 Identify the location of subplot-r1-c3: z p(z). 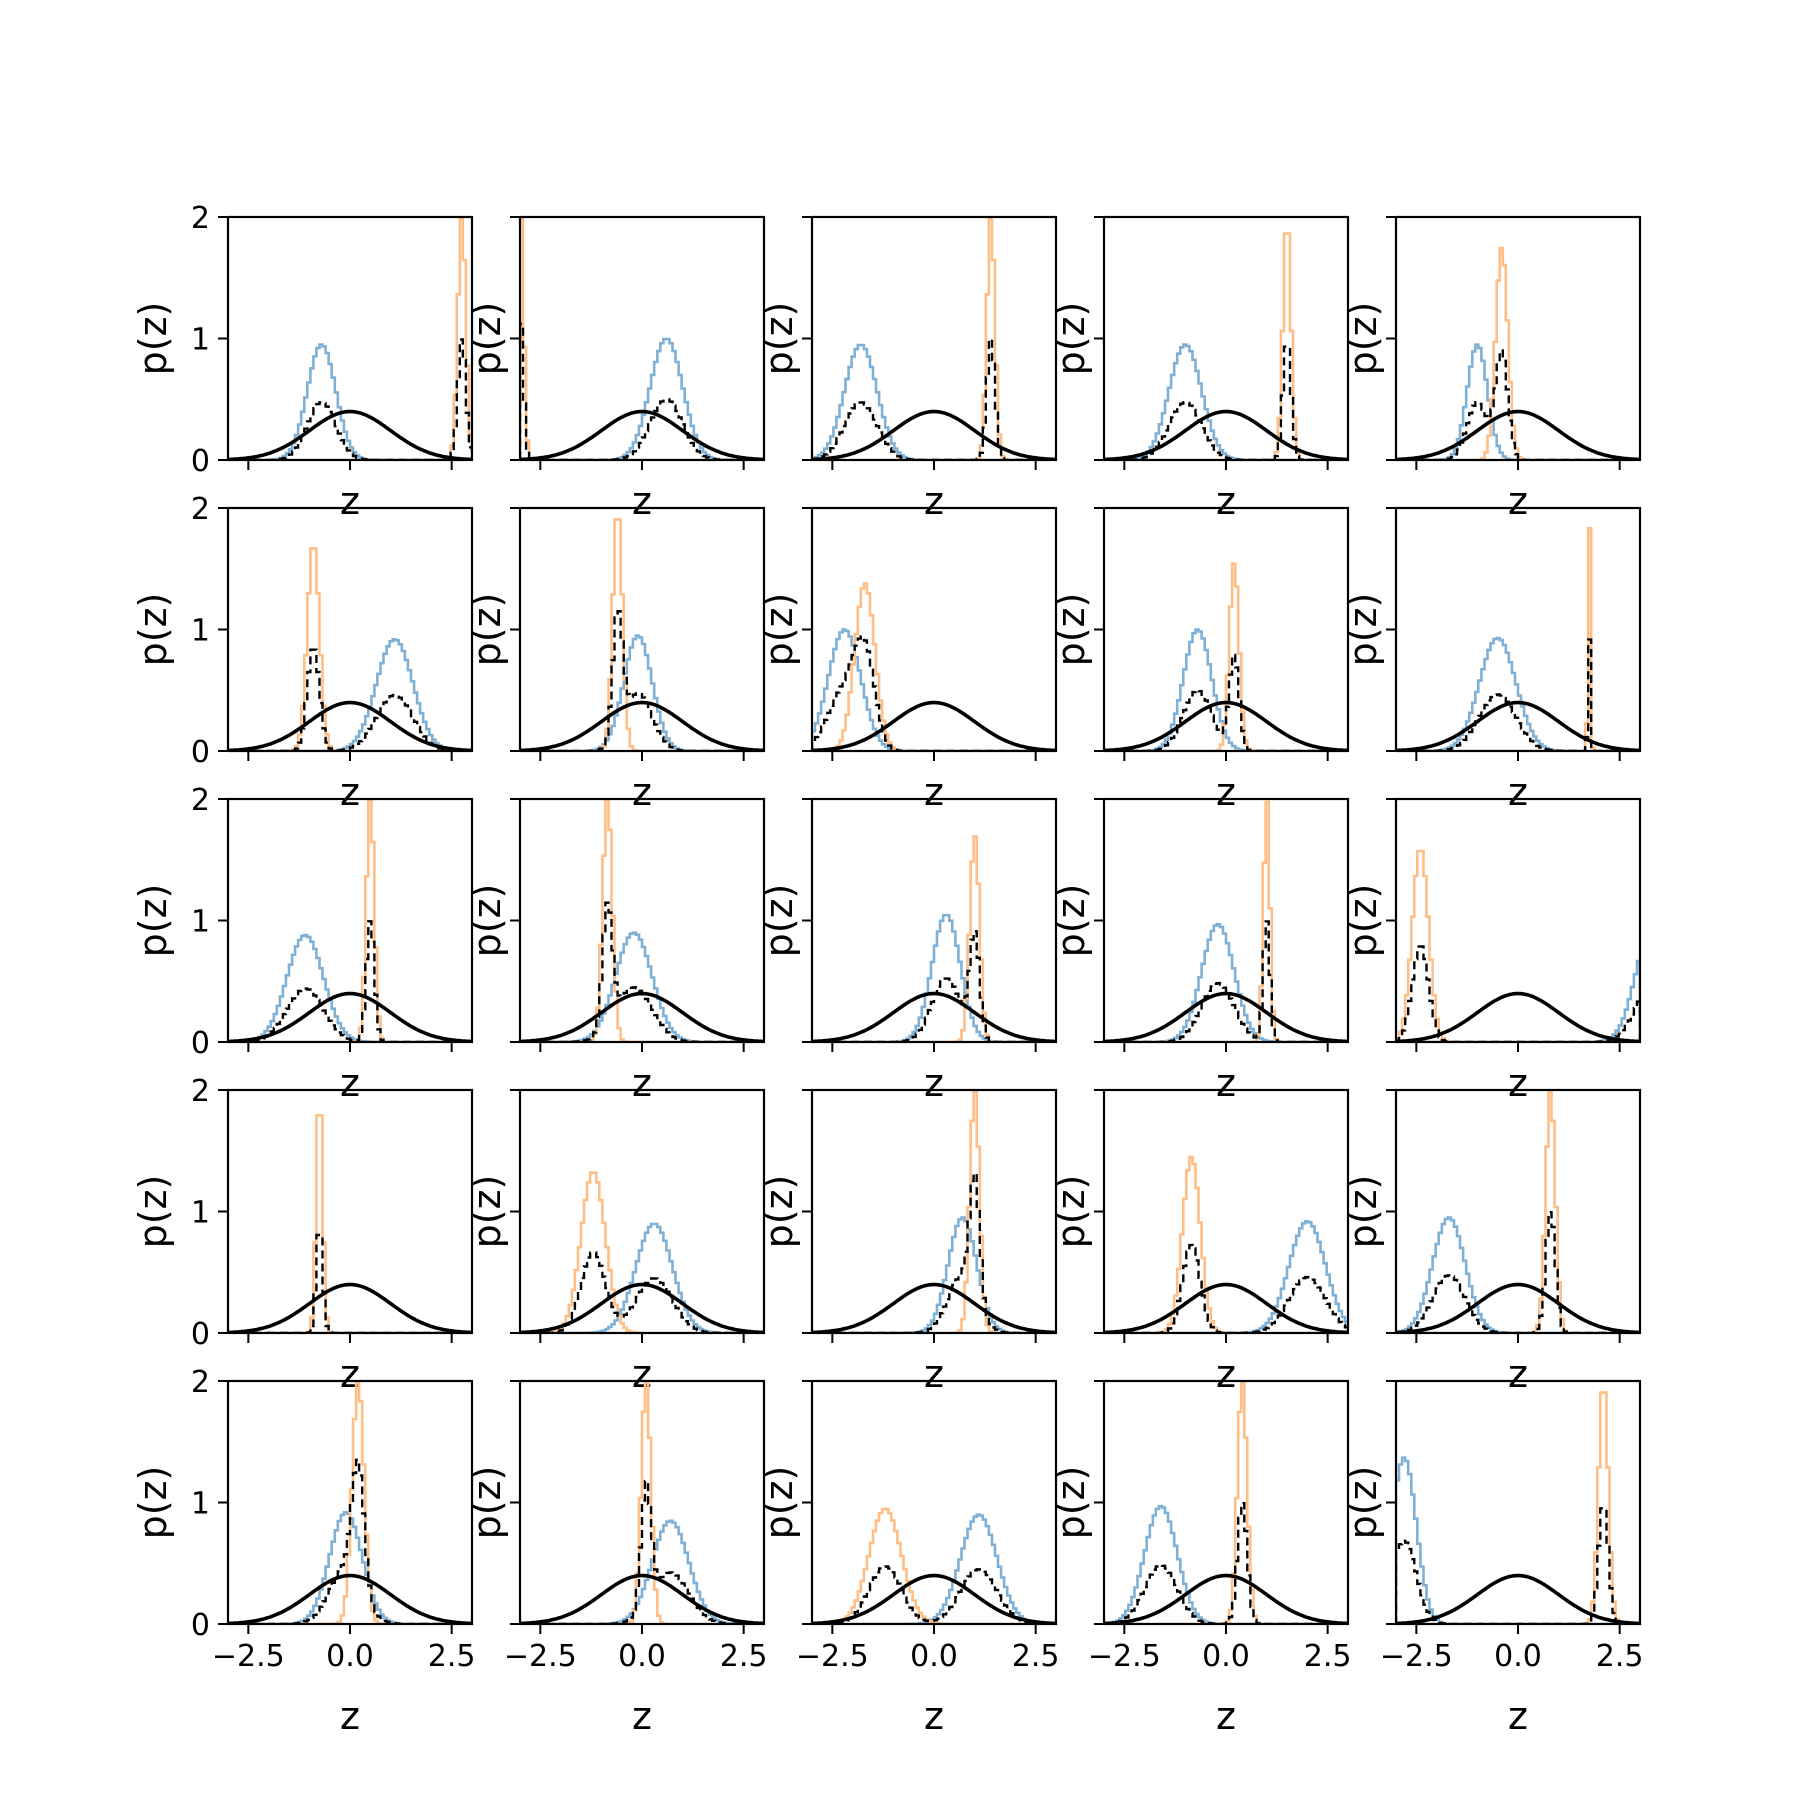
(907, 369).